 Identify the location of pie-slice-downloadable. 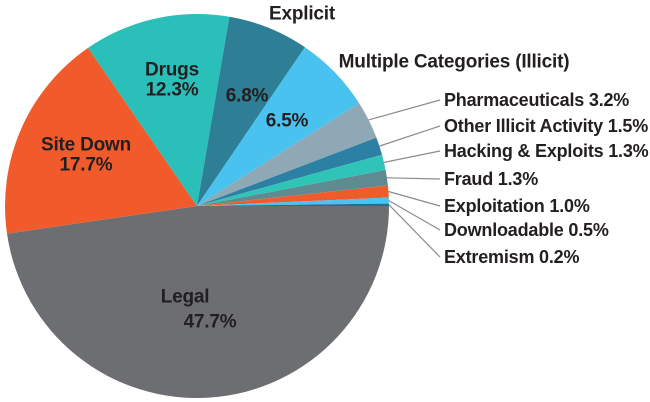
(293, 201).